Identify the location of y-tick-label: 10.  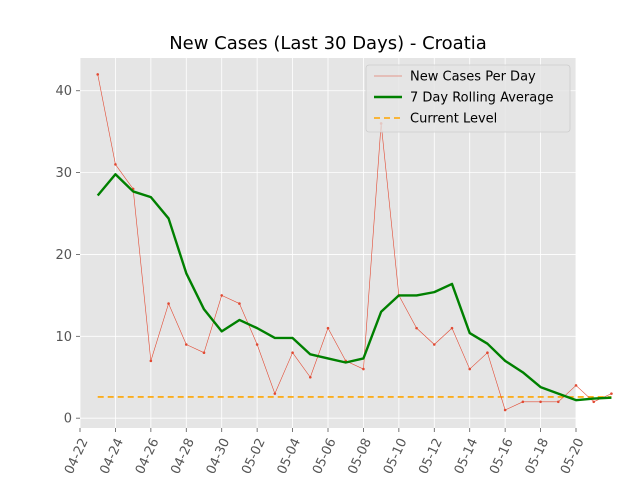
(63, 337).